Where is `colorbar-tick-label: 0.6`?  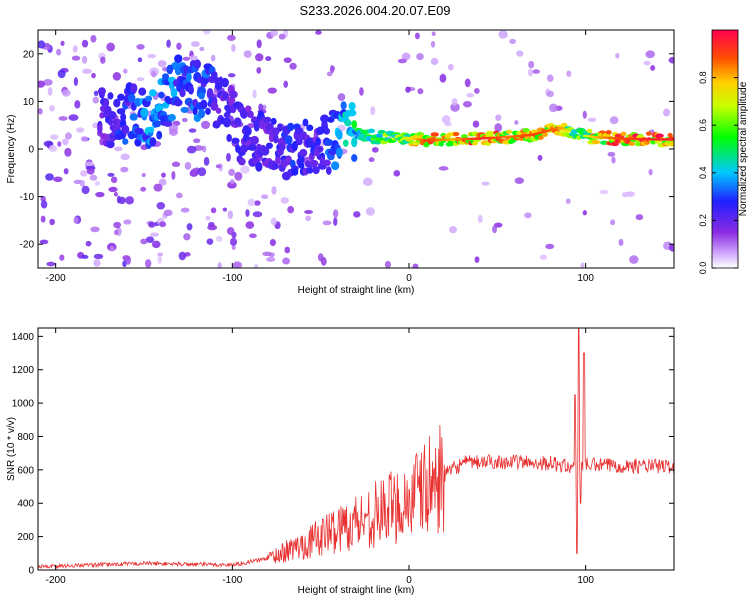 colorbar-tick-label: 0.6 is located at coordinates (703, 125).